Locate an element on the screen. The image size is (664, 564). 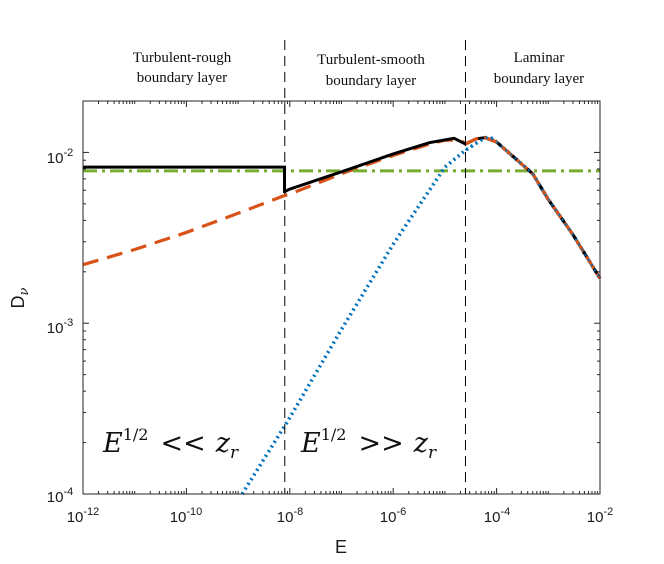
region-label-smooth-line2: boundary layer is located at coordinates (371, 81).